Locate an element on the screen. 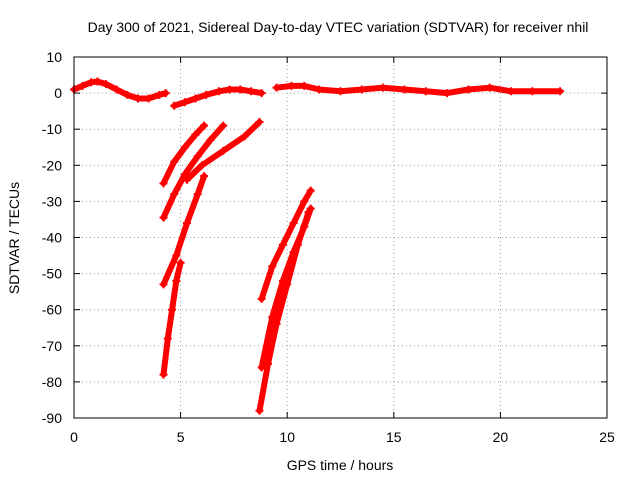 The width and height of the screenshot is (640, 480). y-tick-label: -10 is located at coordinates (52, 129).